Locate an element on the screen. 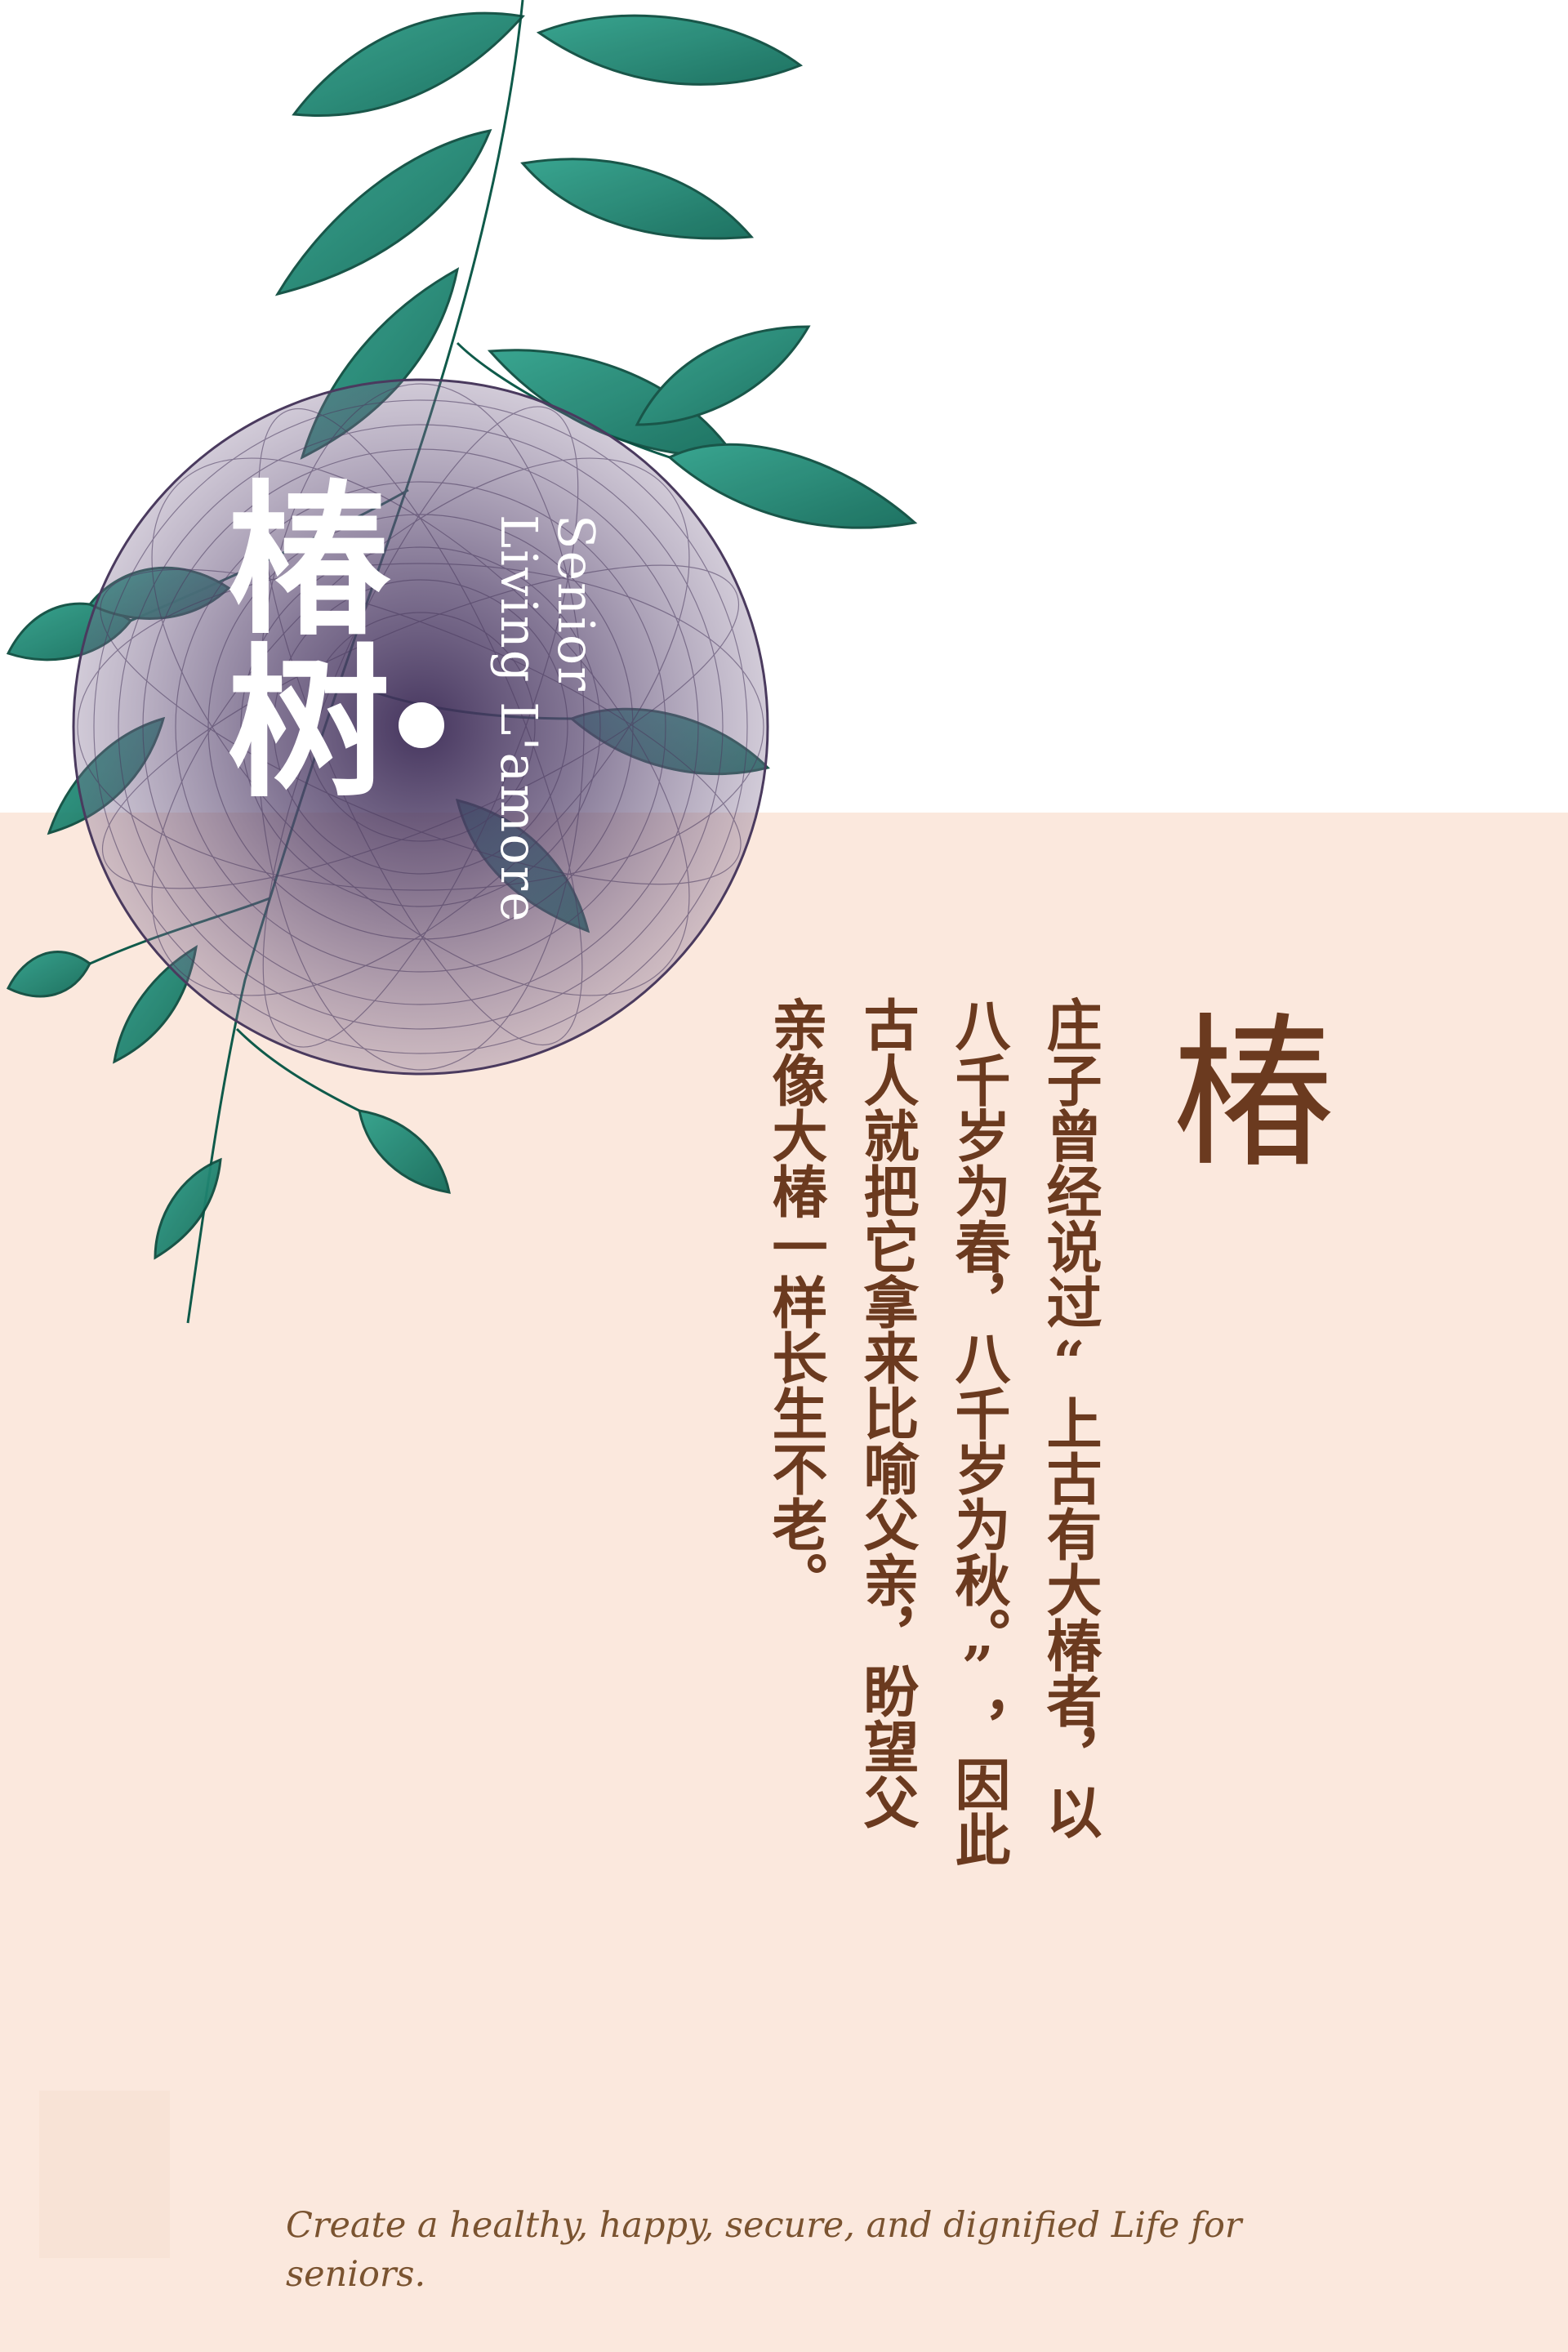 The height and width of the screenshot is (2352, 1568). poem-line: 庄子曾经说过“上古有大椿者，以 is located at coordinates (1069, 1417).